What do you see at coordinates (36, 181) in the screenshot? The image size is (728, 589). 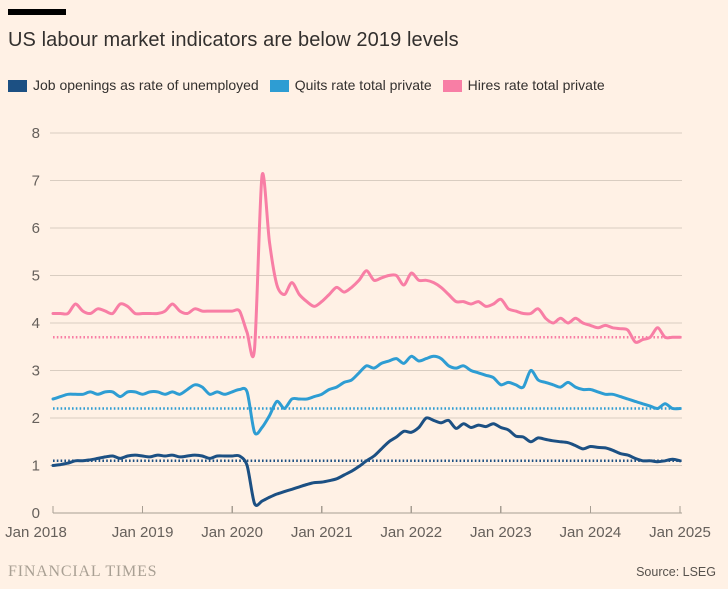 I see `y-tick-label: 7` at bounding box center [36, 181].